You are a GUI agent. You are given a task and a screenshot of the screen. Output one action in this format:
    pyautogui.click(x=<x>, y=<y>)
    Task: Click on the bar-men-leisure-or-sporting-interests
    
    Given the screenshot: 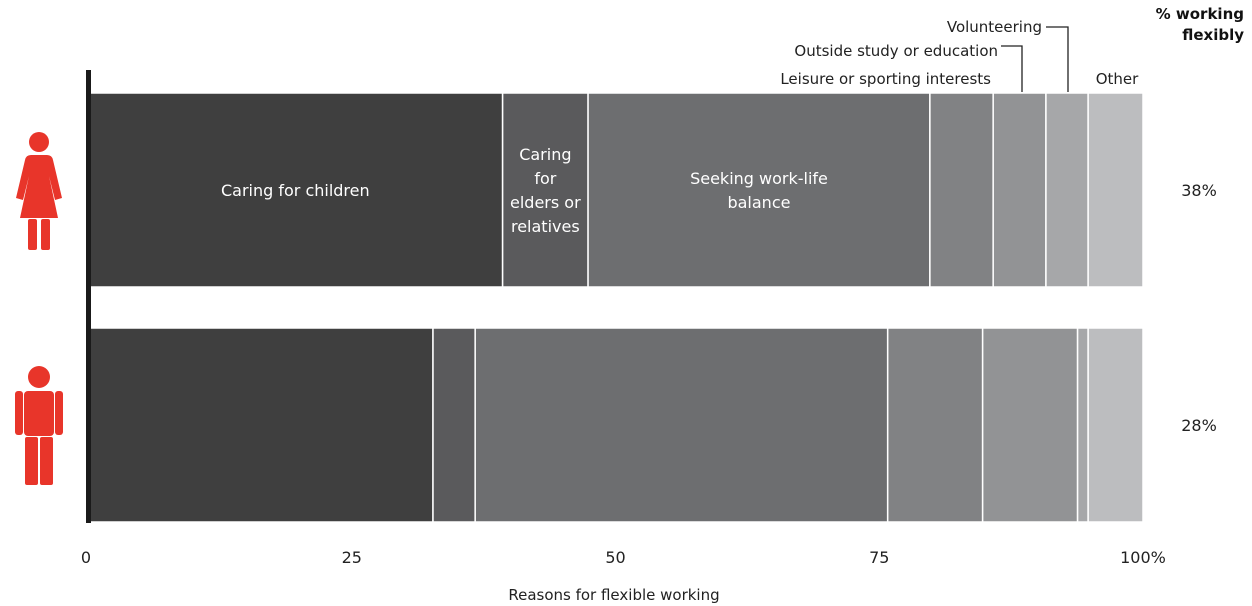 What is the action you would take?
    pyautogui.click(x=935, y=425)
    